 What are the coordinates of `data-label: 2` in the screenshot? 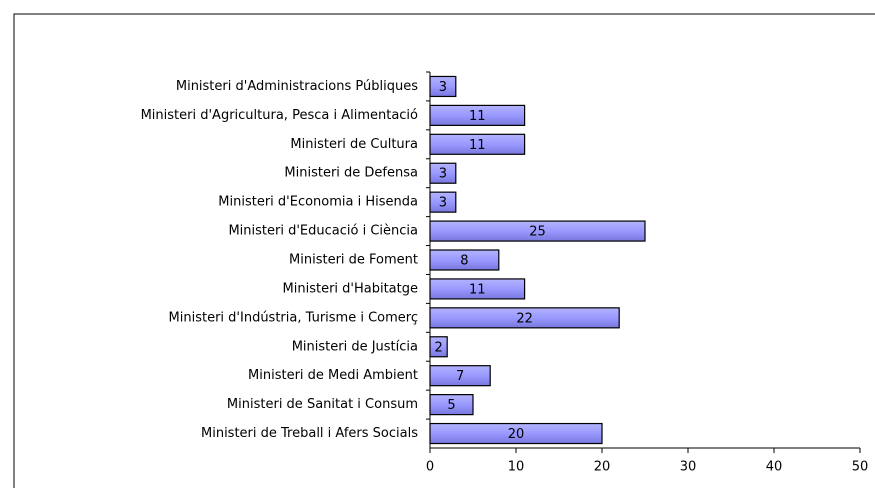 It's located at (438, 347).